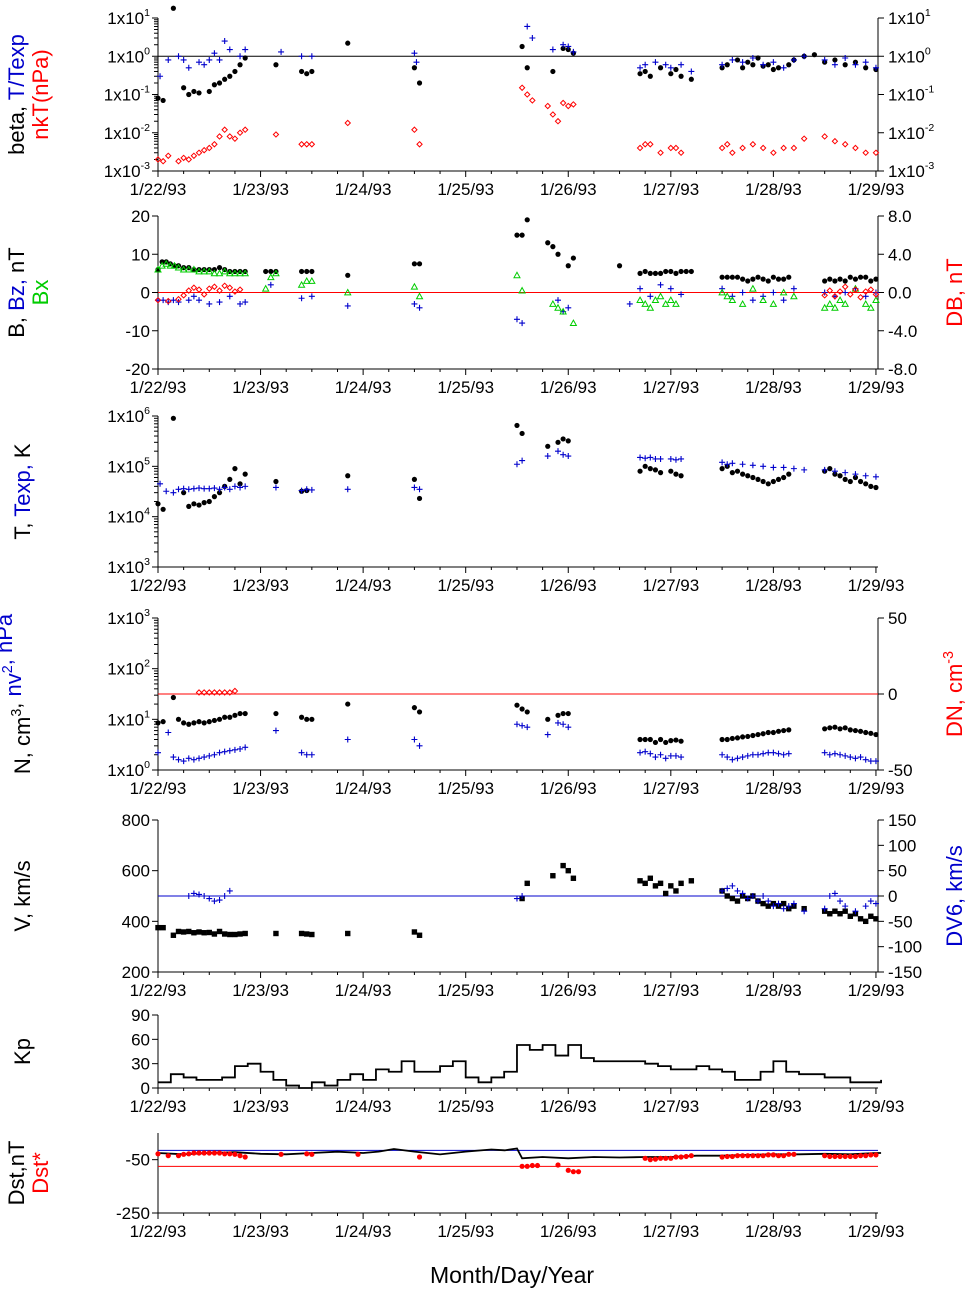 This screenshot has height=1290, width=976. What do you see at coordinates (16, 324) in the screenshot?
I see `axis-label-part: B,` at bounding box center [16, 324].